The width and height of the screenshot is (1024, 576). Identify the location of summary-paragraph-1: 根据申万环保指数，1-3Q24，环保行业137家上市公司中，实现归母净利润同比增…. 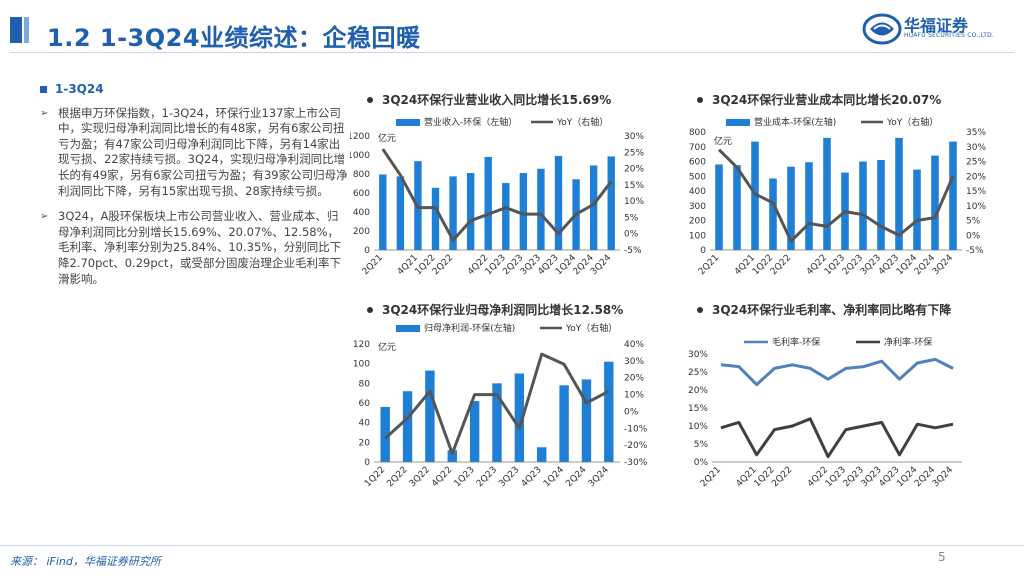
(203, 151).